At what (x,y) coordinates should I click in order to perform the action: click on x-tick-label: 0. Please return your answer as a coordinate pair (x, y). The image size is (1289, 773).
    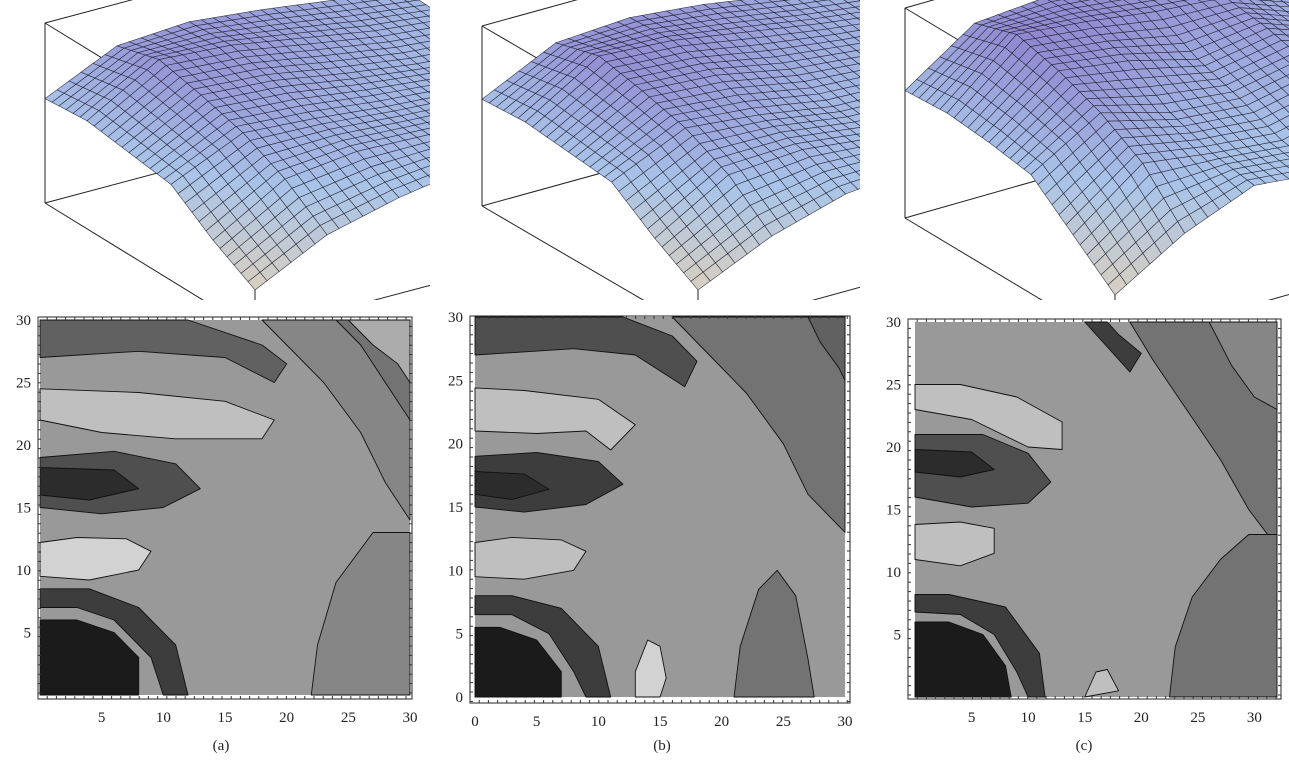
    Looking at the image, I should click on (475, 722).